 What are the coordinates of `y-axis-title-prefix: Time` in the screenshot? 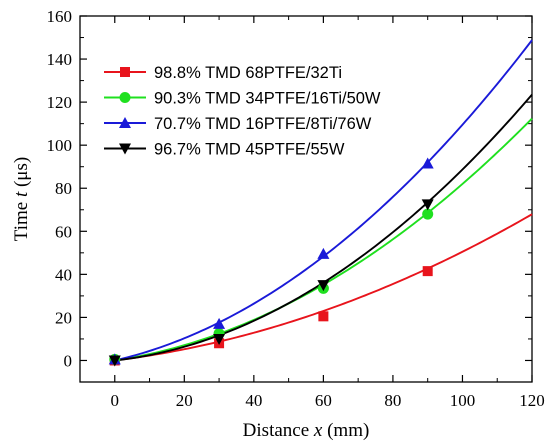 It's located at (21, 219).